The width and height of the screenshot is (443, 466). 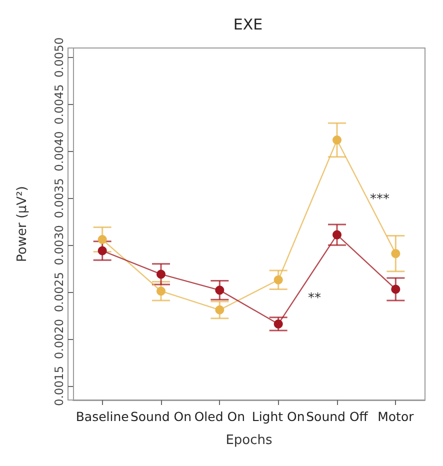 What do you see at coordinates (249, 440) in the screenshot?
I see `x-axis-title: Epochs` at bounding box center [249, 440].